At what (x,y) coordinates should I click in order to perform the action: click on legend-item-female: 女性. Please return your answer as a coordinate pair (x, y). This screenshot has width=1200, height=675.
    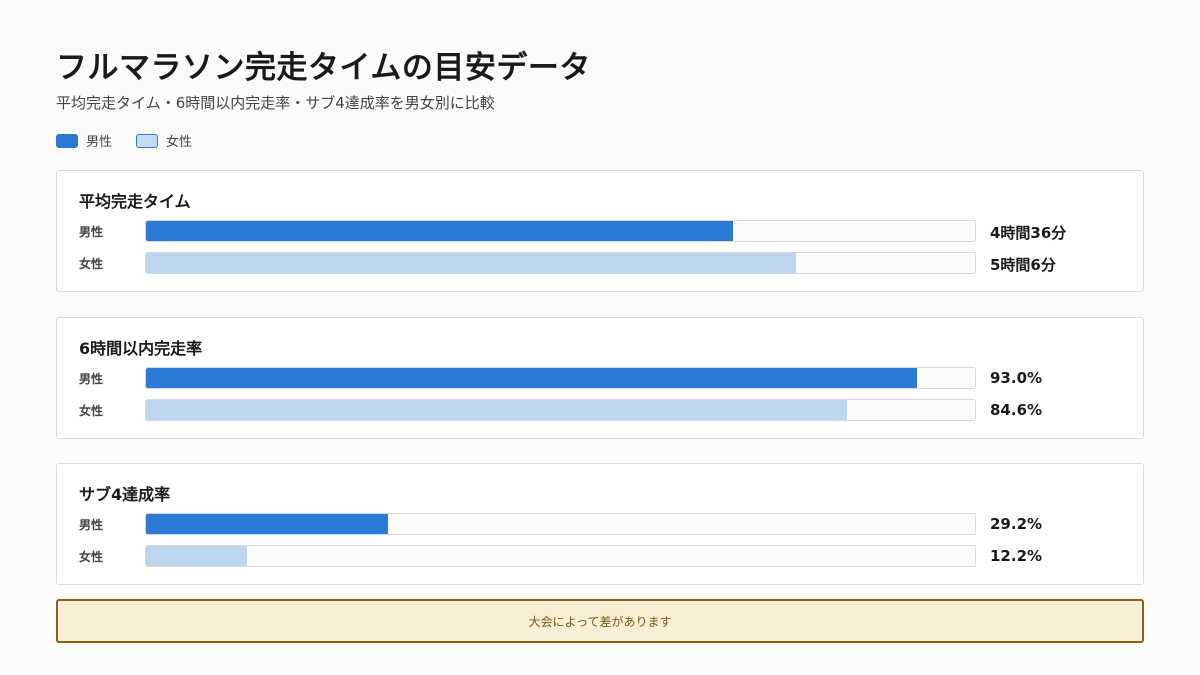
    Looking at the image, I should click on (164, 140).